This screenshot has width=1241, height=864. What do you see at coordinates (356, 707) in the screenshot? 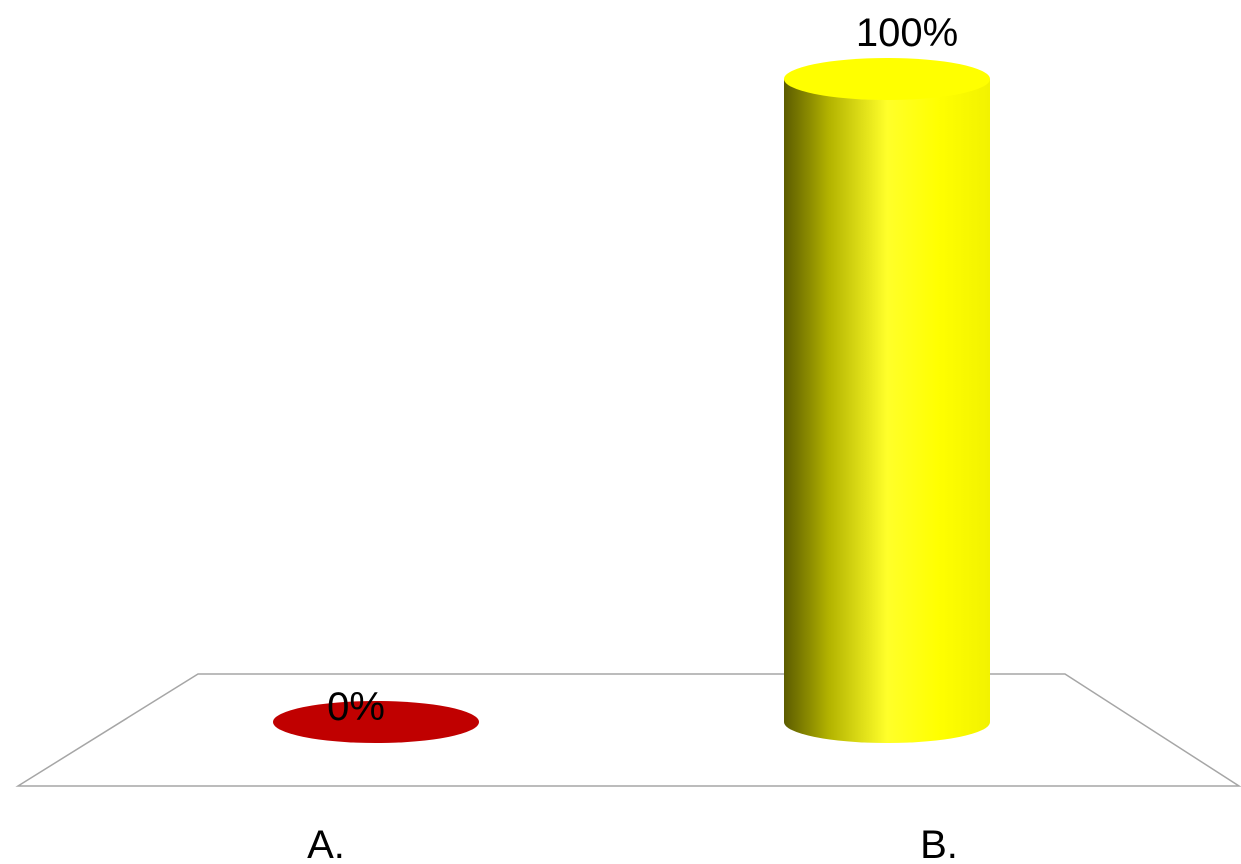
I see `data-label: 0%` at bounding box center [356, 707].